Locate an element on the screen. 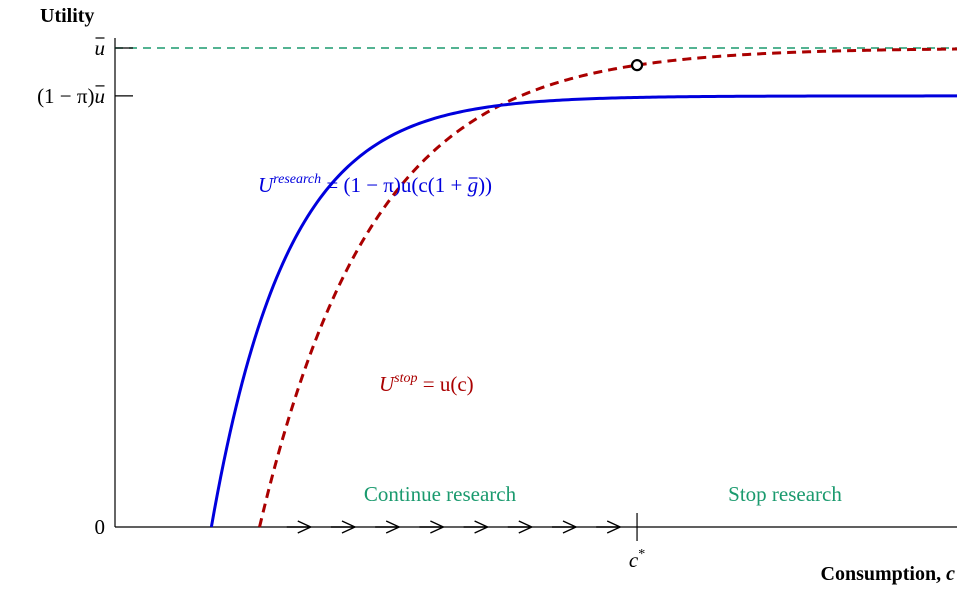 Image resolution: width=959 pixels, height=592 pixels. series-research-label: Uresearch = (1 − π)u(c(1 + g)) is located at coordinates (375, 184).